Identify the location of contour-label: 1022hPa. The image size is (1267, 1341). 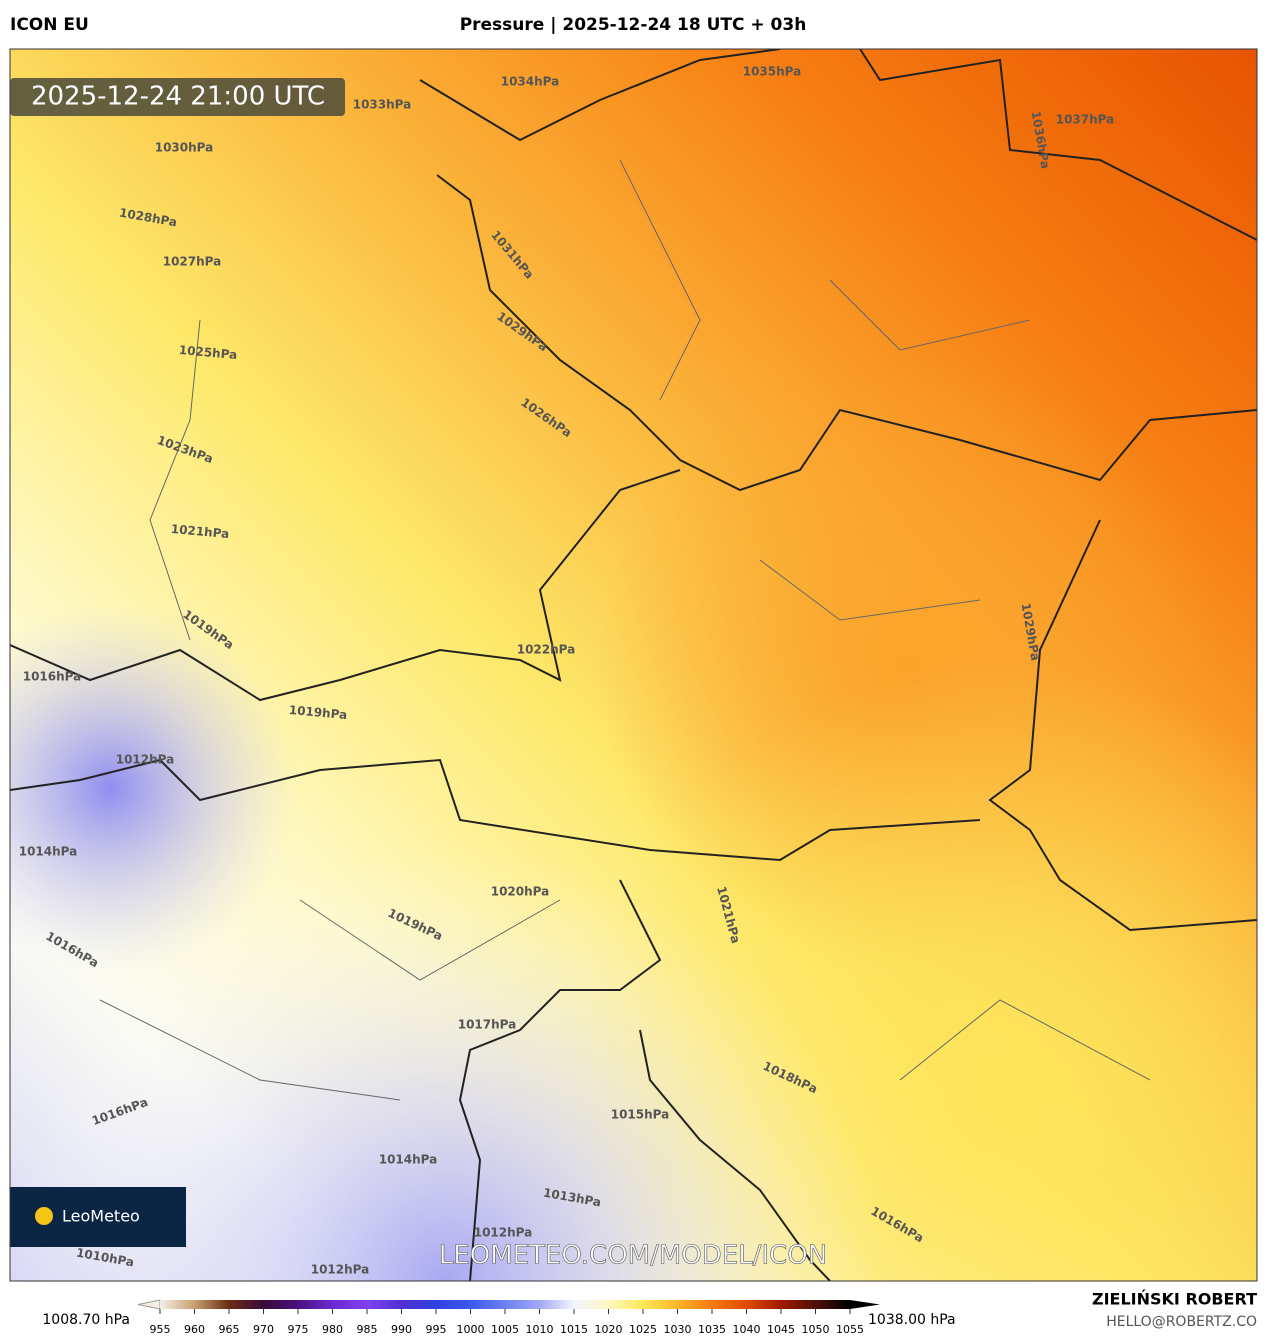
(546, 650).